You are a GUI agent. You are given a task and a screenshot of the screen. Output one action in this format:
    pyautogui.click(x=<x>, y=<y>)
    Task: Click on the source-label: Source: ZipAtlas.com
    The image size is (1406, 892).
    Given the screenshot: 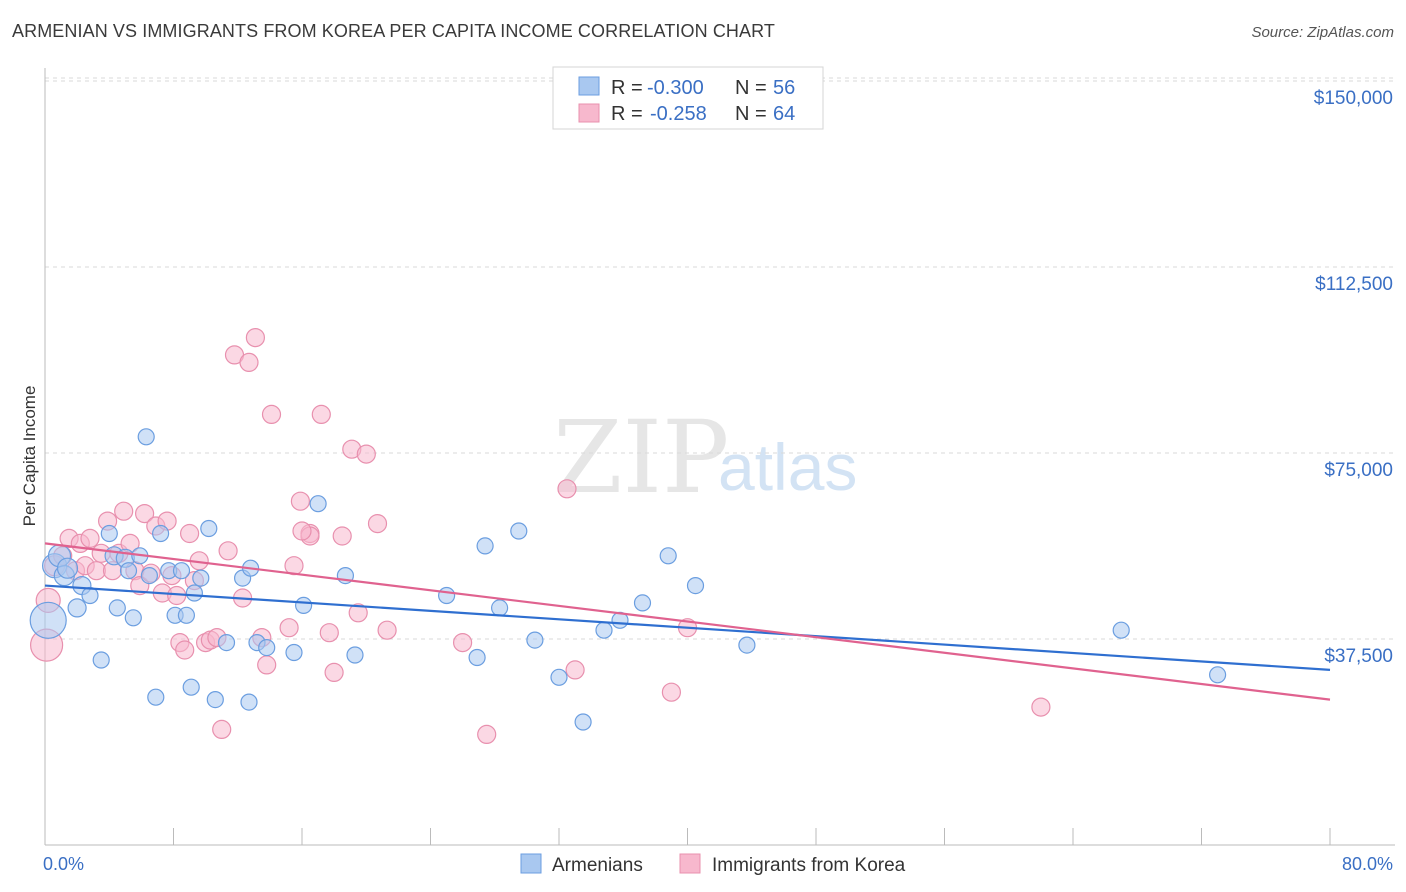 What is the action you would take?
    pyautogui.click(x=1322, y=32)
    